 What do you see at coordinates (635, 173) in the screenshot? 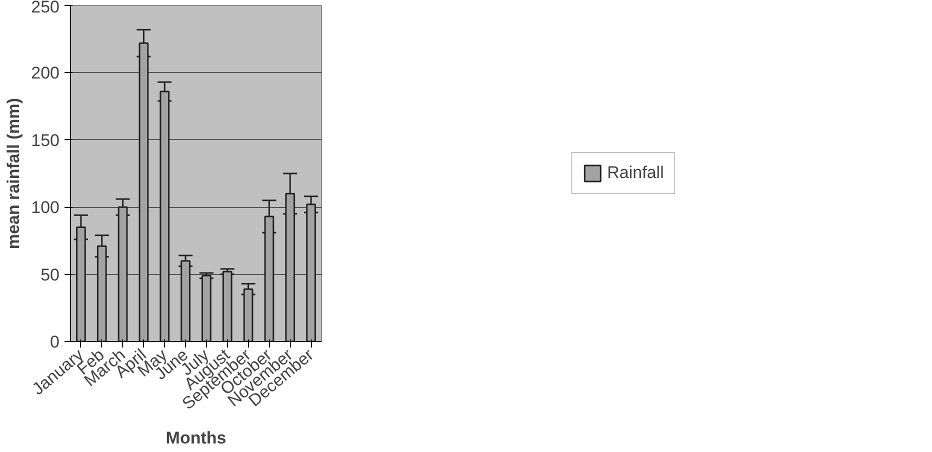
I see `legend-label: Rainfall` at bounding box center [635, 173].